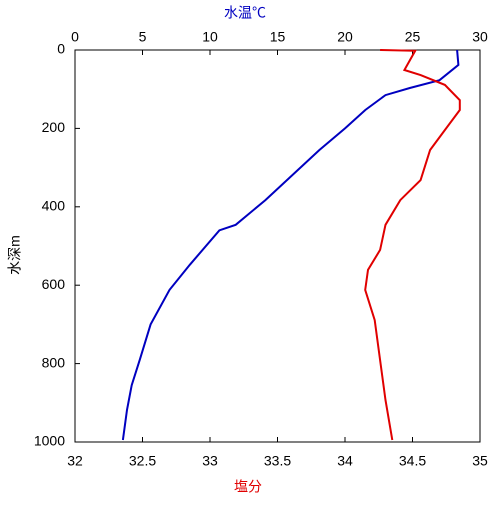  I want to click on x-top-tick-label: 20, so click(345, 37).